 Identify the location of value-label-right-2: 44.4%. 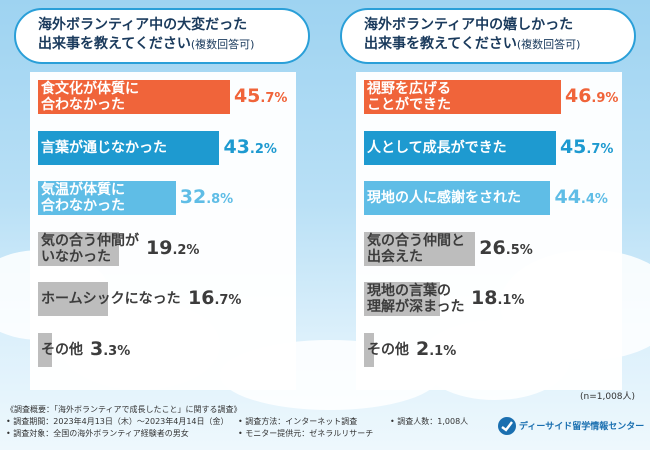
(581, 197).